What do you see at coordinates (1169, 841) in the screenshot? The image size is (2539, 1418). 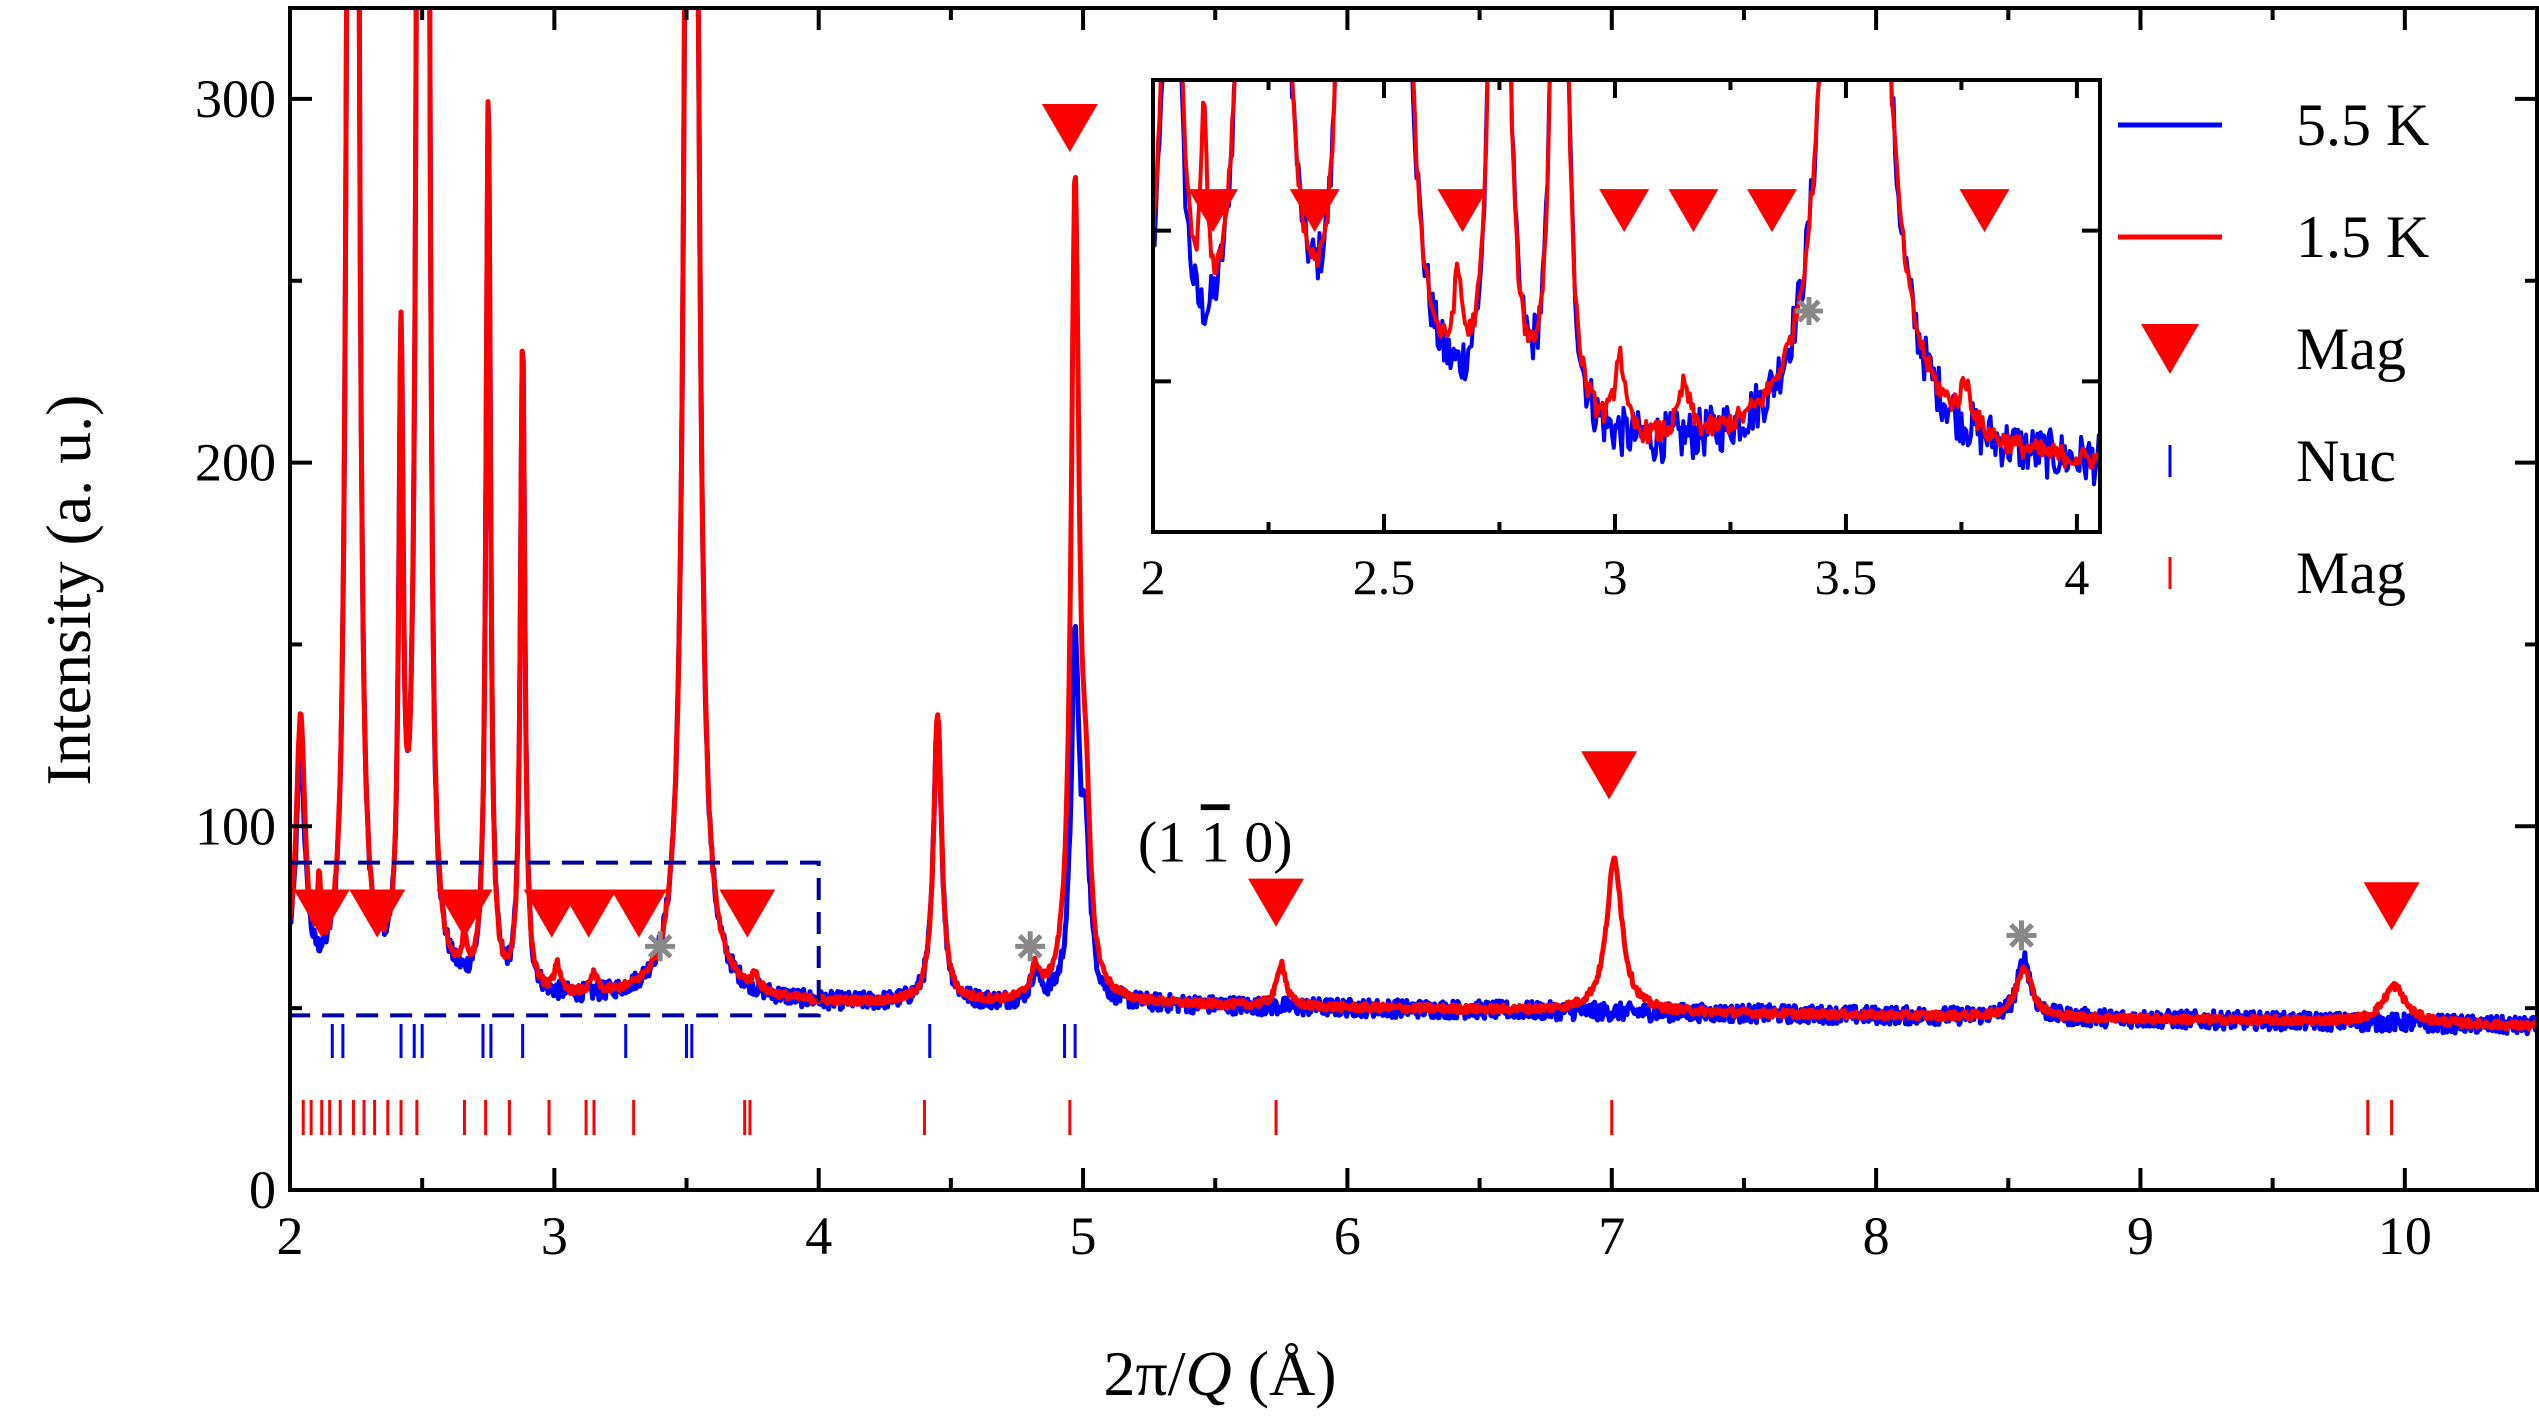 I see `peak-label-part: (1` at bounding box center [1169, 841].